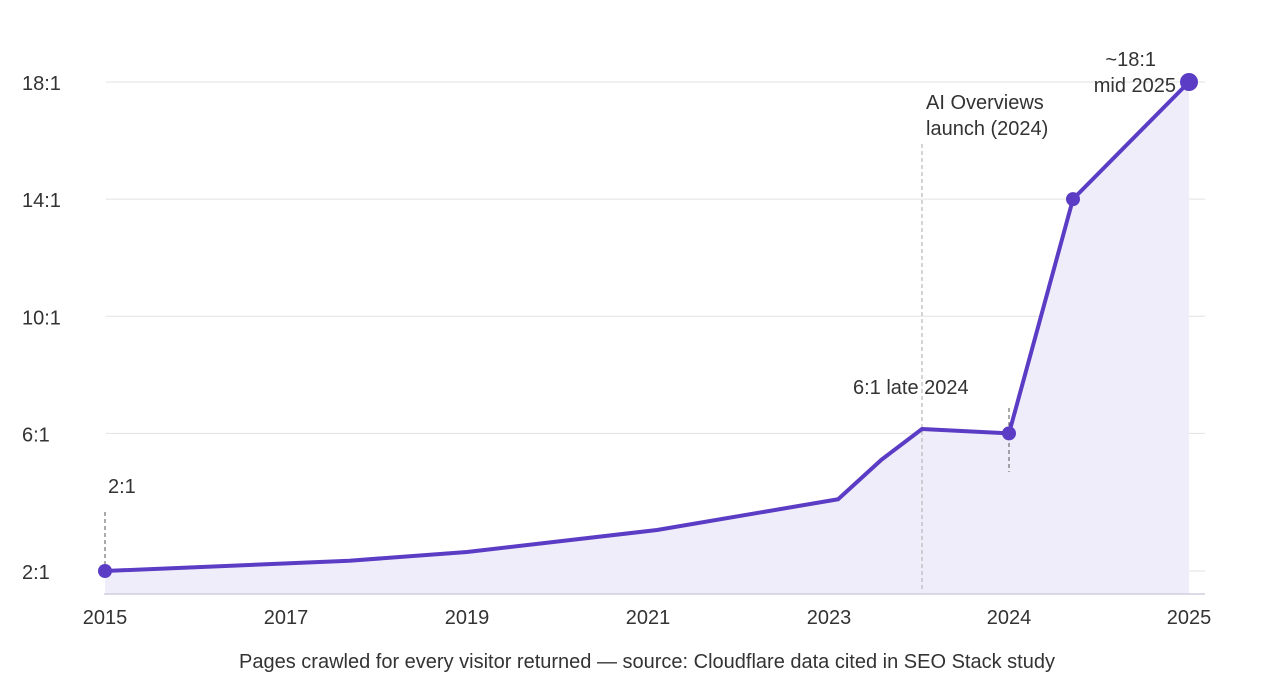 This screenshot has height=693, width=1280. Describe the element at coordinates (105, 618) in the screenshot. I see `x-tick-label-0: 2015` at that location.